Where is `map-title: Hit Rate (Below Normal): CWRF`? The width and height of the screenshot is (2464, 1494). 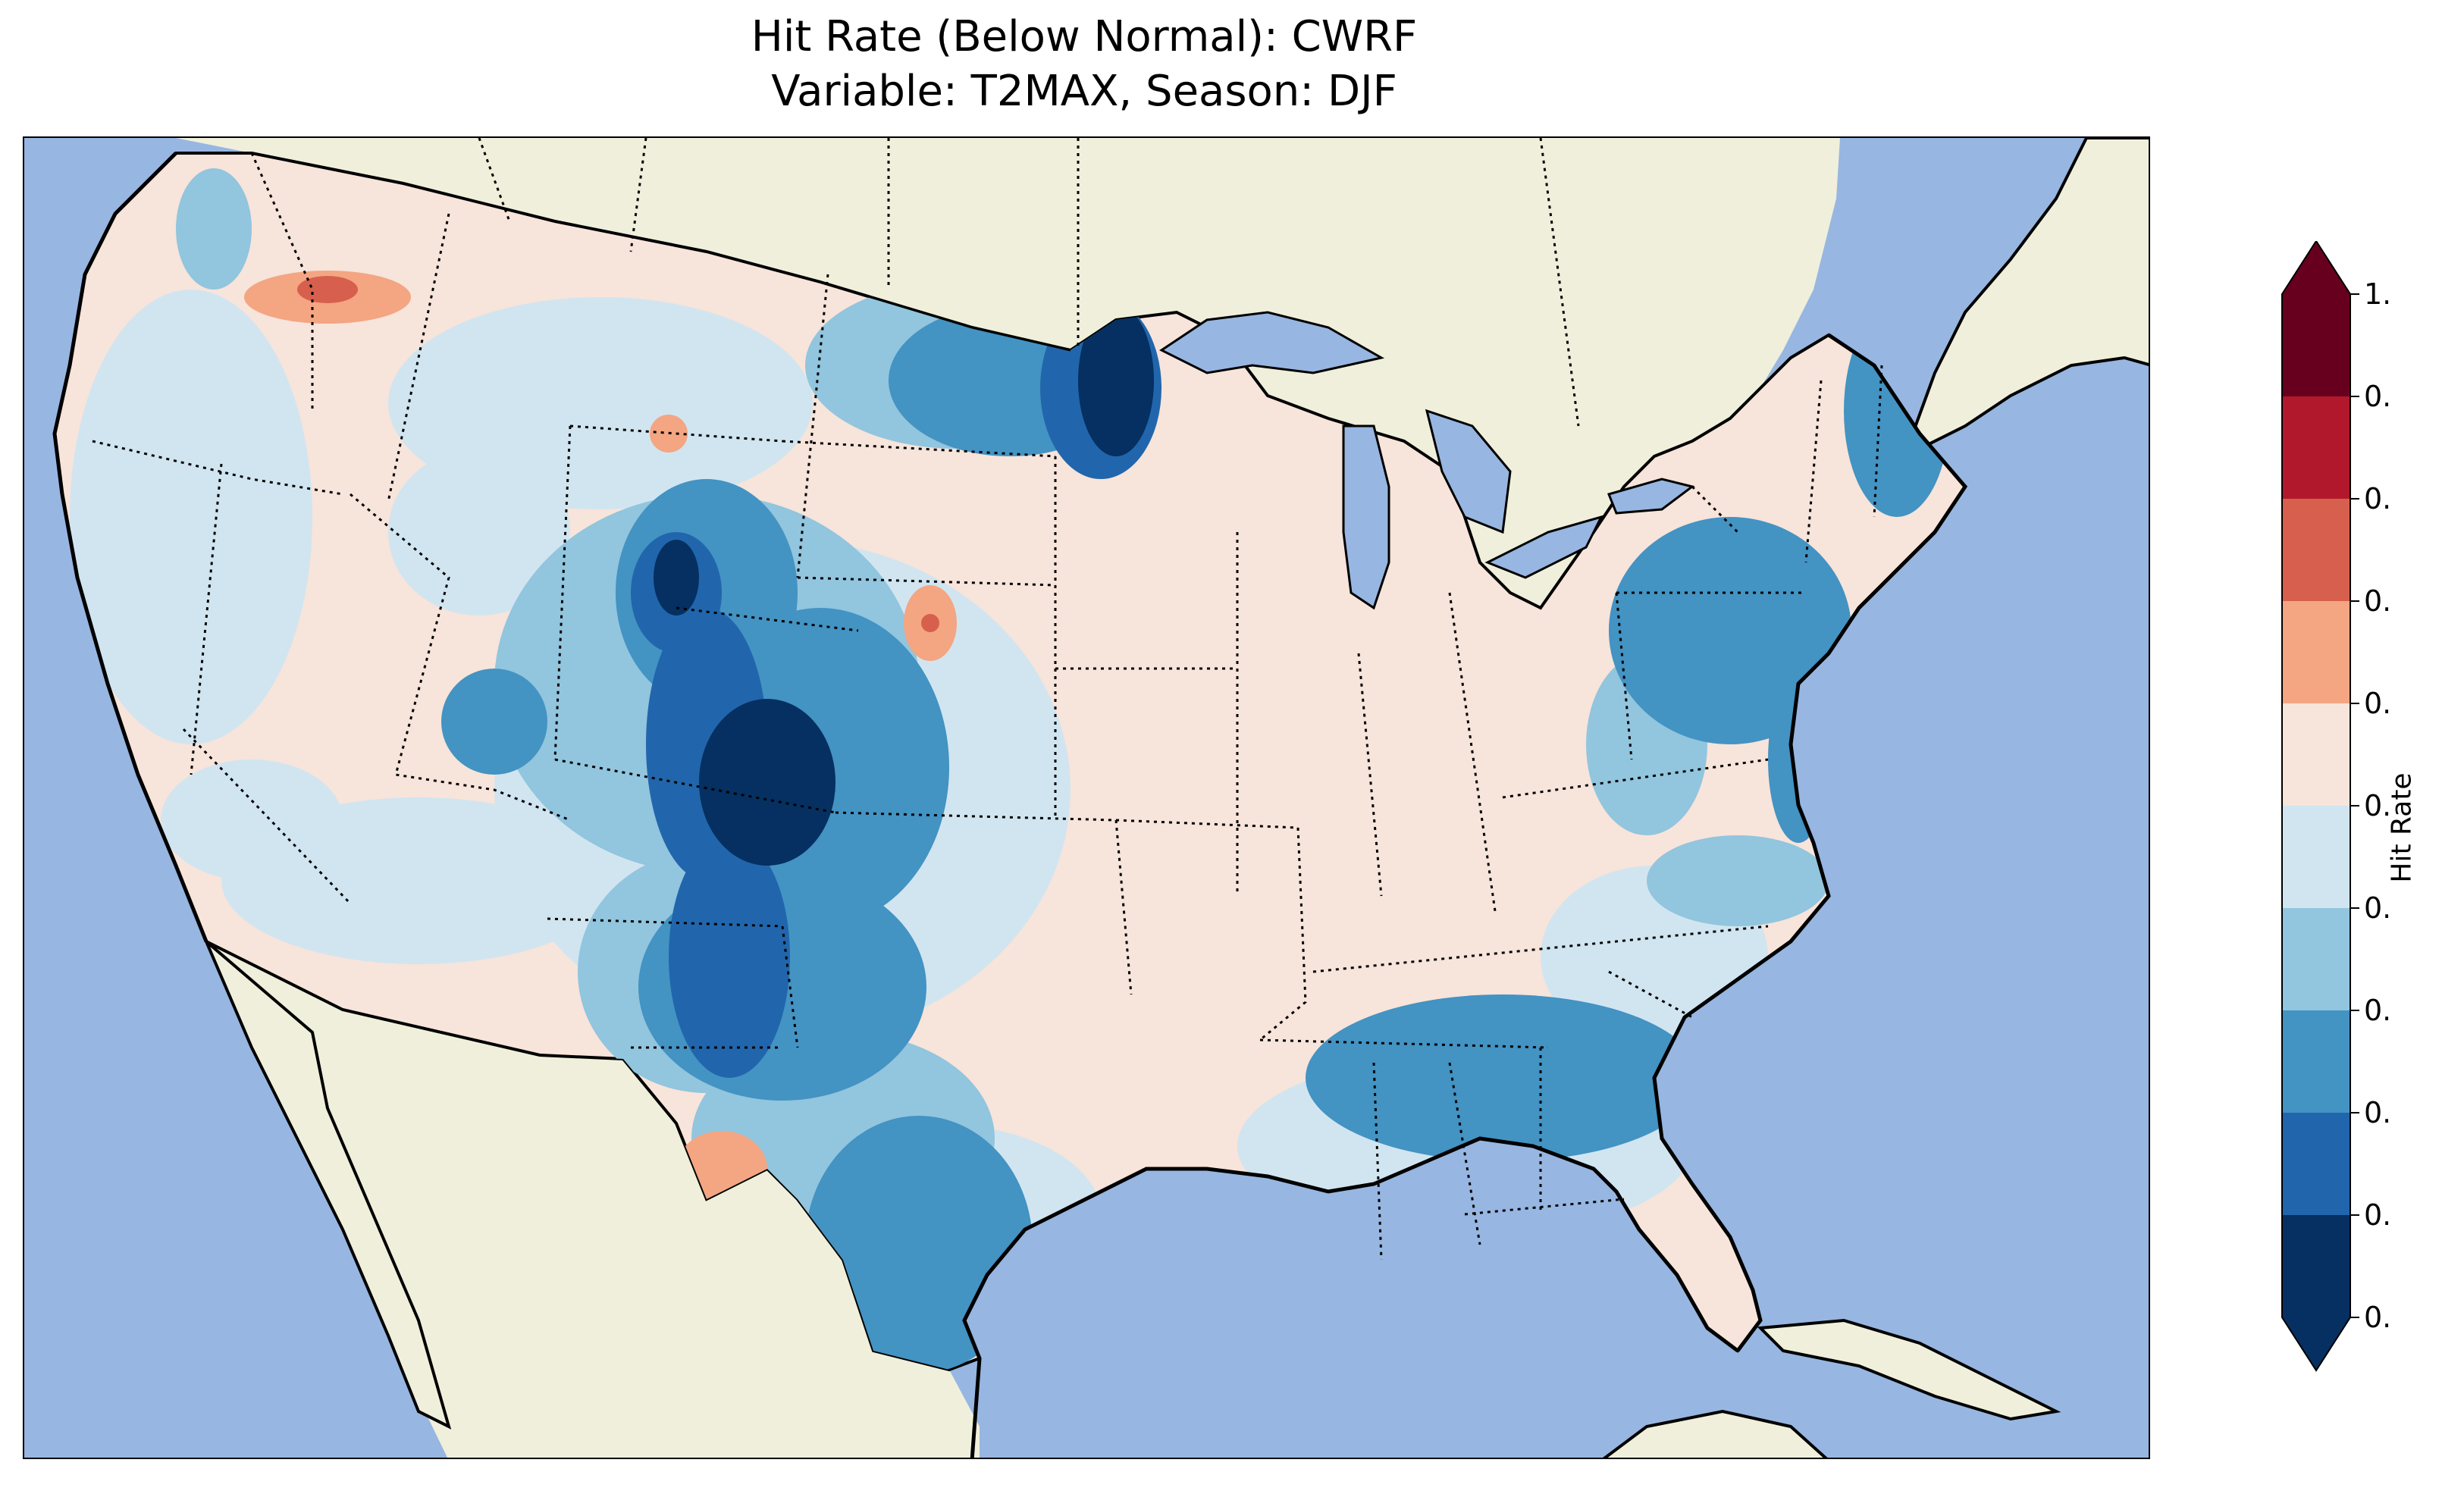 map-title: Hit Rate (Below Normal): CWRF is located at coordinates (1084, 36).